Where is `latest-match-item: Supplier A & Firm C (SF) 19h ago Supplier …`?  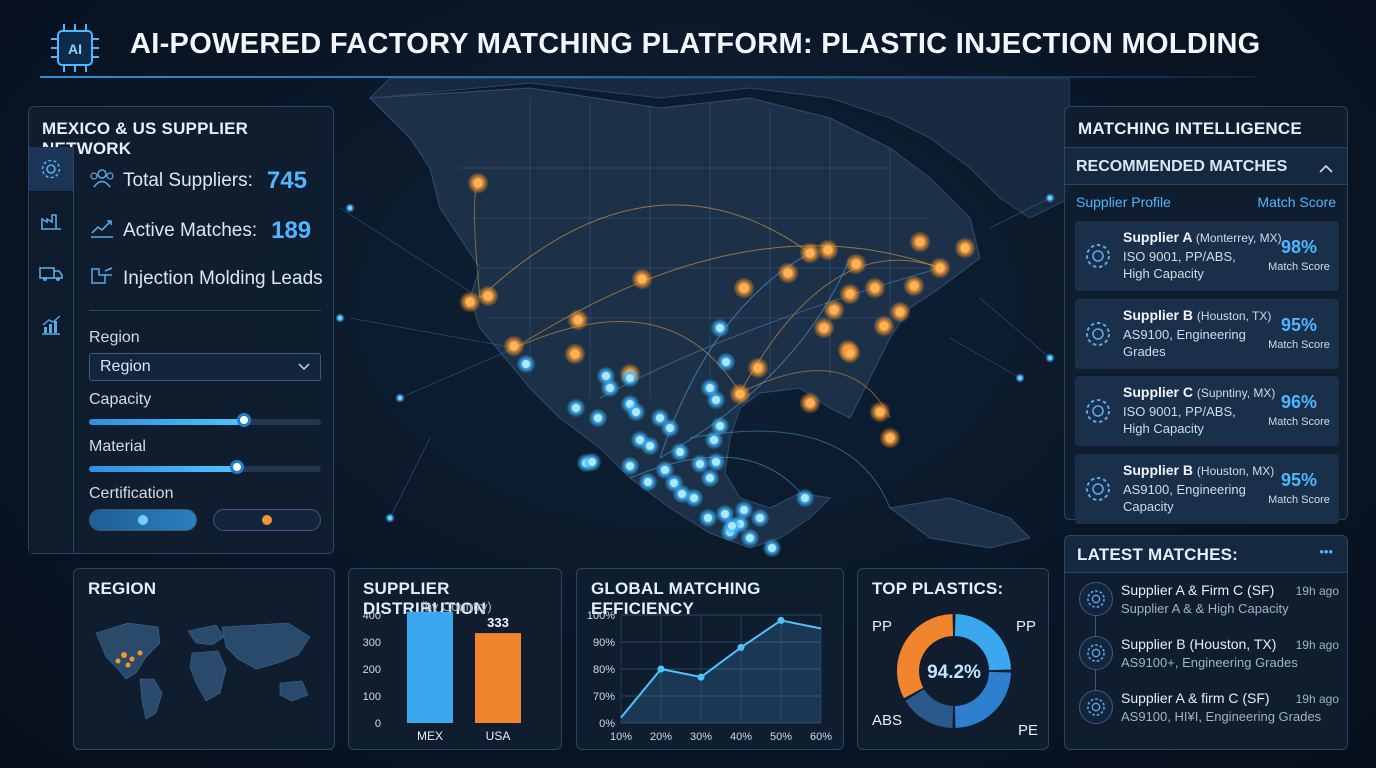
latest-match-item: Supplier A & Firm C (SF) 19h ago Supplier … is located at coordinates (1209, 601).